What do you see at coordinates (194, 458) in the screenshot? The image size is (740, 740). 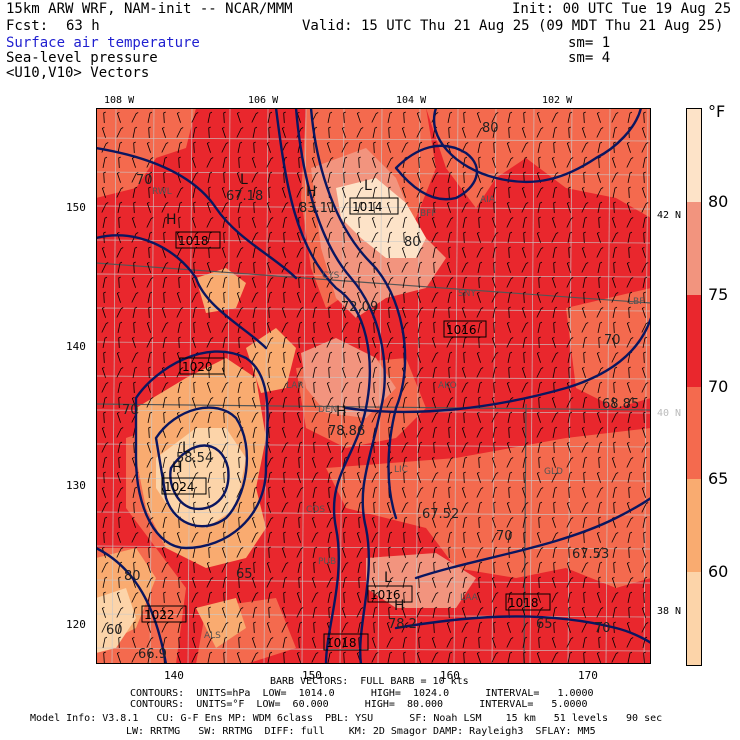 I see `temp-label: 58.54` at bounding box center [194, 458].